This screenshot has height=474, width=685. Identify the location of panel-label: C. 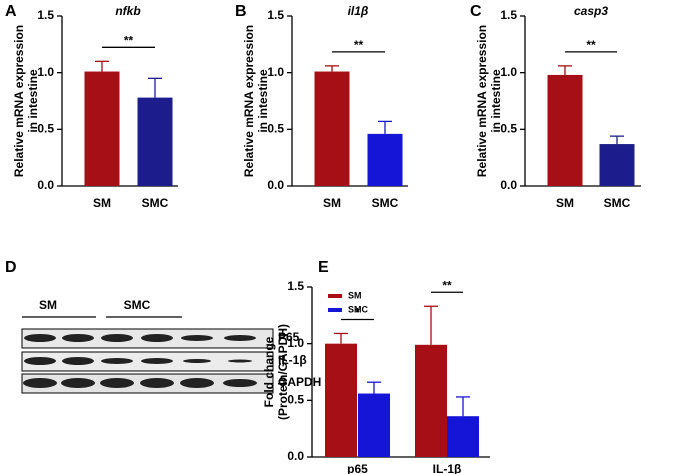
(476, 11).